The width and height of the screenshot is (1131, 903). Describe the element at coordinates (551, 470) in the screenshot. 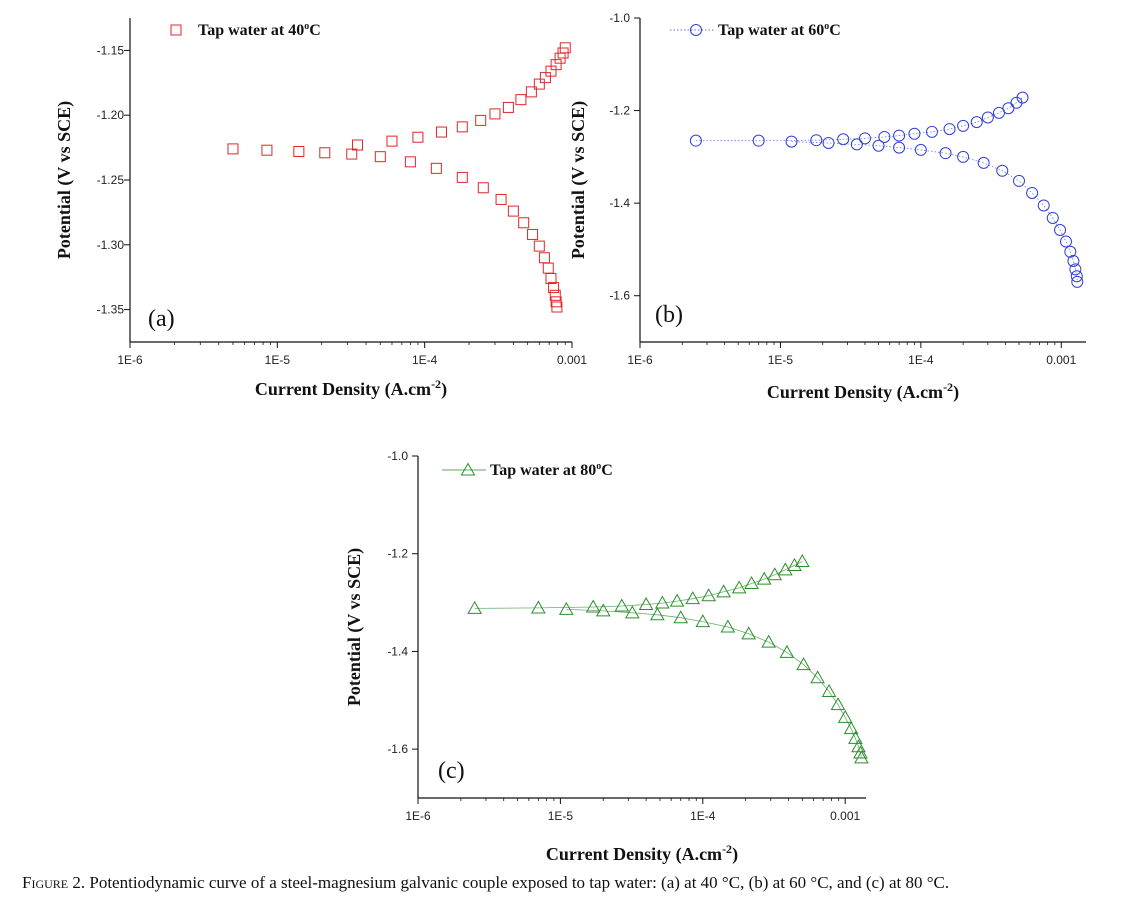

I see `legend-label: Tap water at 80oC` at that location.